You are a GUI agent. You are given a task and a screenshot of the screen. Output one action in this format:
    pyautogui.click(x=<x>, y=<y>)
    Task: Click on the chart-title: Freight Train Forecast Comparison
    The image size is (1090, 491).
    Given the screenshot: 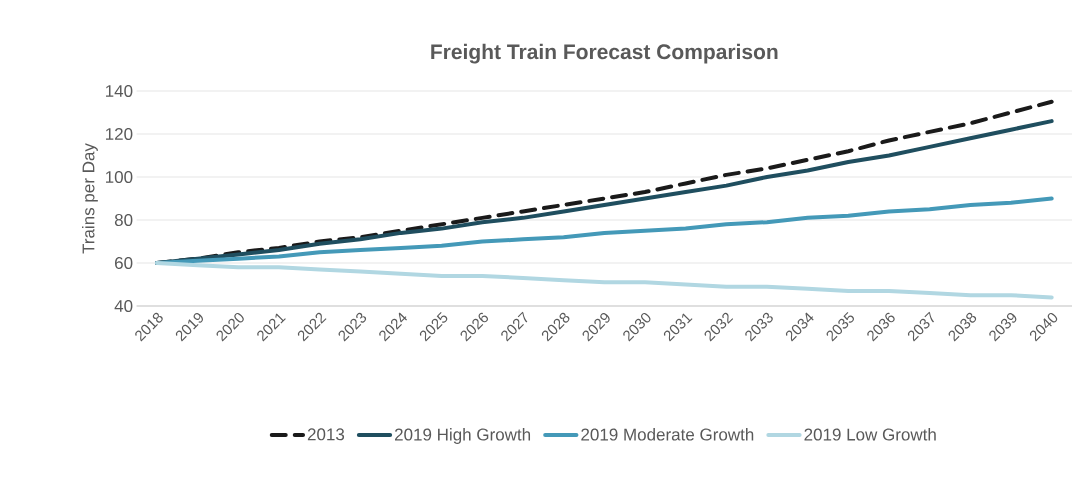 What is the action you would take?
    pyautogui.click(x=604, y=53)
    